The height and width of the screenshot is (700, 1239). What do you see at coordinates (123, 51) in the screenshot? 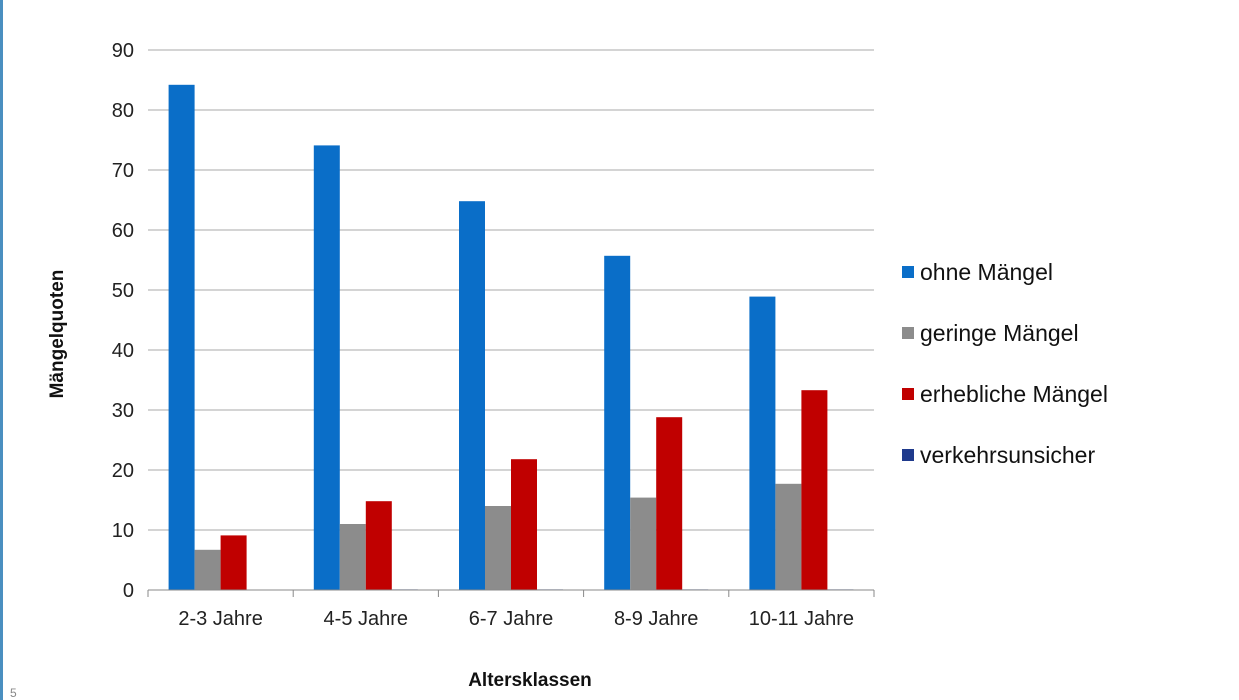
I see `y-tick-label: 90` at bounding box center [123, 51].